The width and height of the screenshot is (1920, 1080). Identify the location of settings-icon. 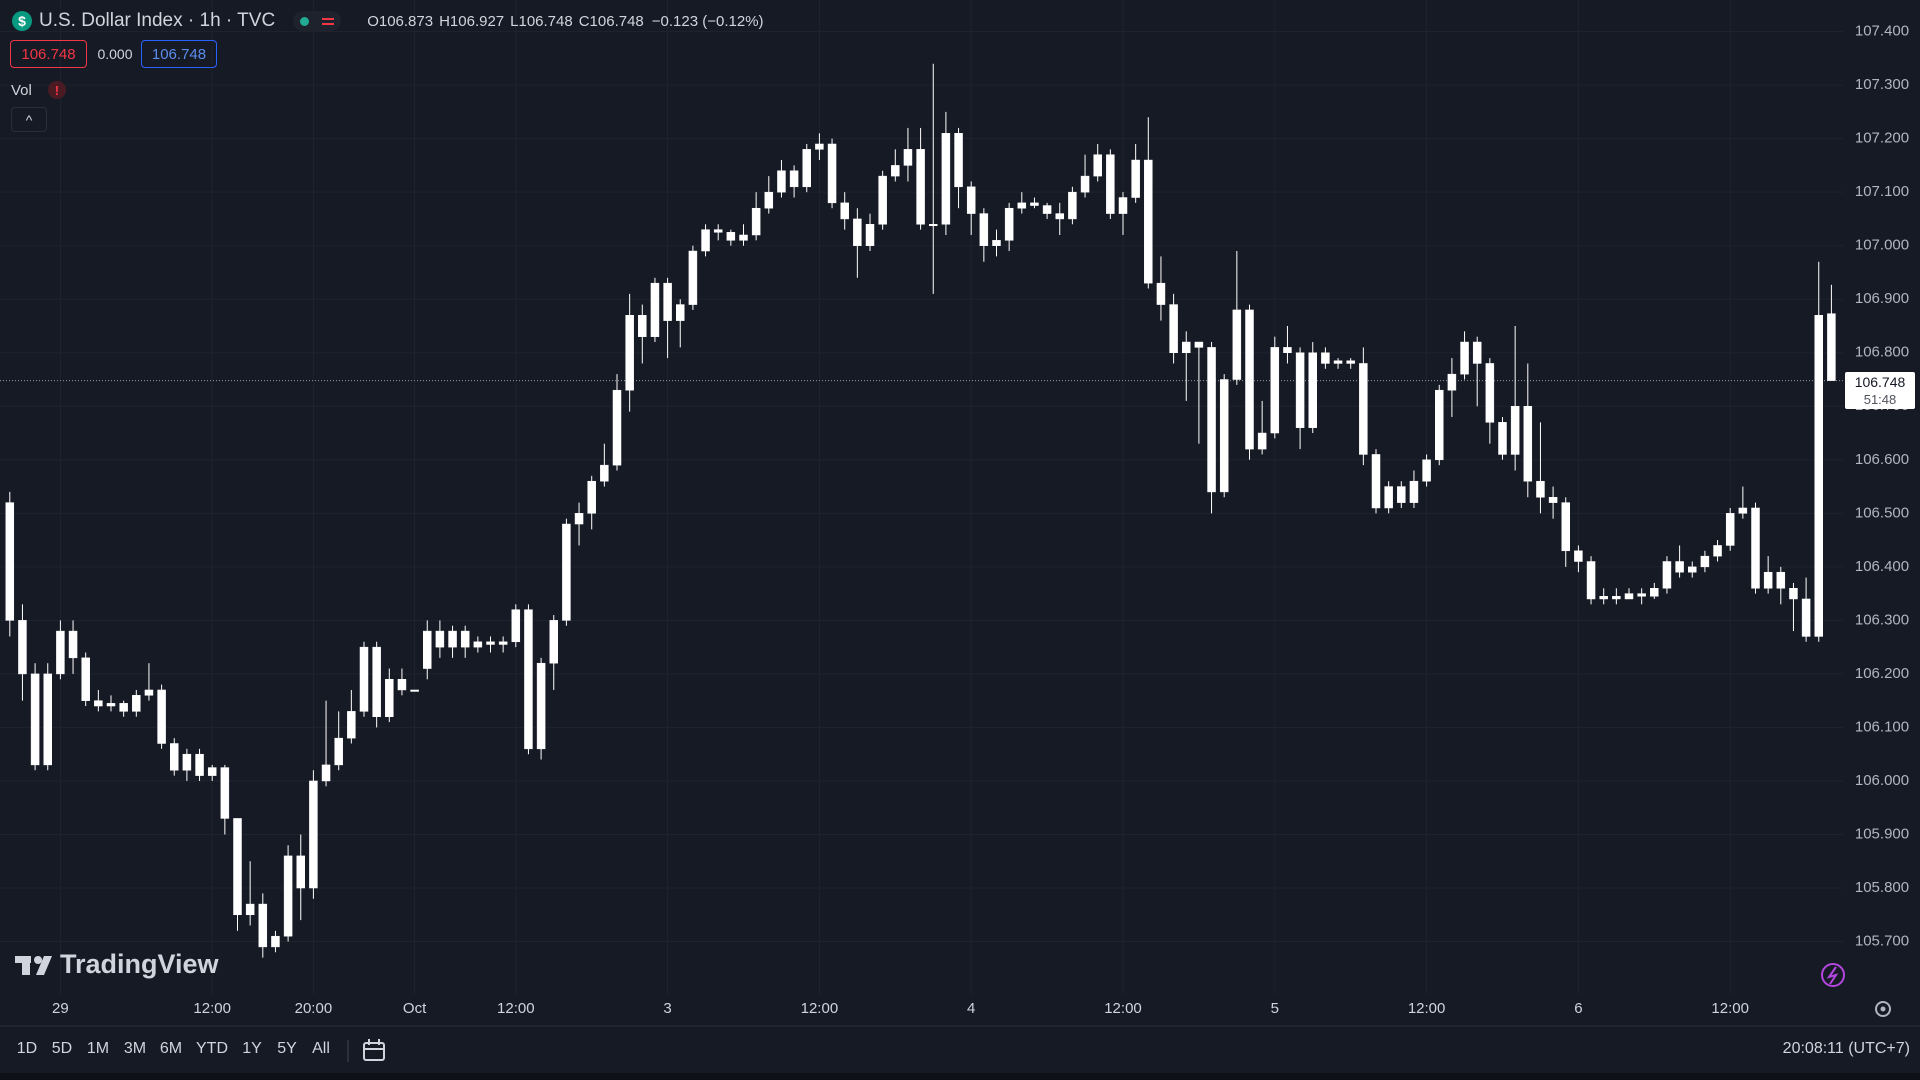
(1883, 1009).